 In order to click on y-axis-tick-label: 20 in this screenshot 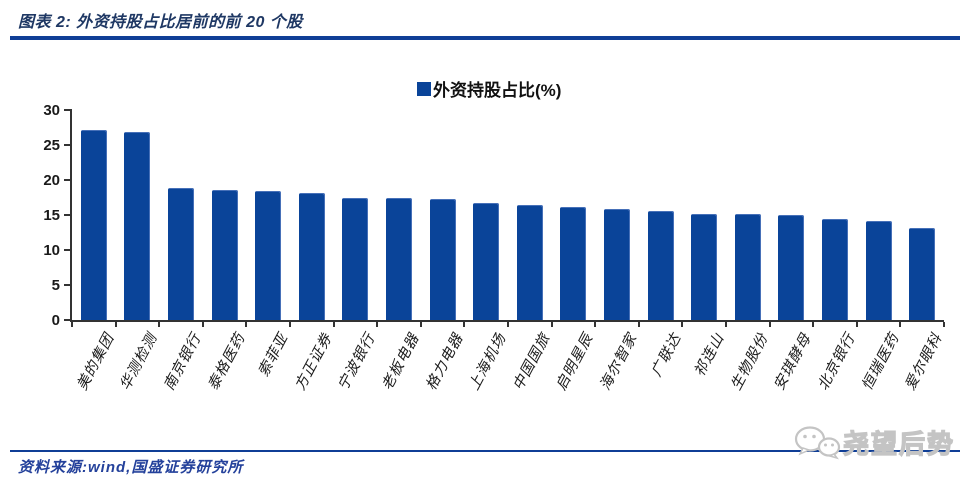, I will do `click(51, 180)`.